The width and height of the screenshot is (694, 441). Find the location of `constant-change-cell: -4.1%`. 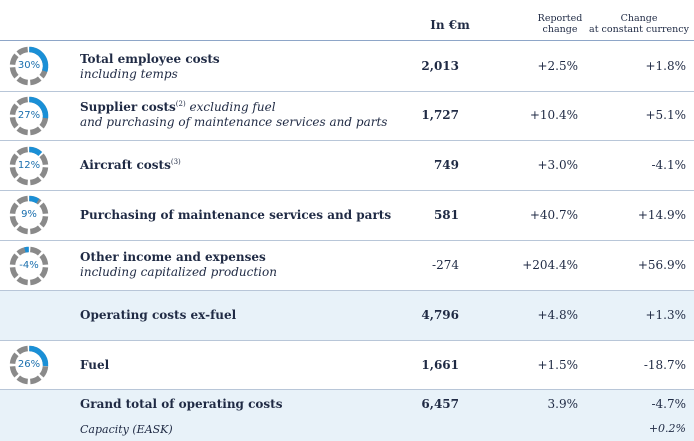

constant-change-cell: -4.1% is located at coordinates (668, 165).